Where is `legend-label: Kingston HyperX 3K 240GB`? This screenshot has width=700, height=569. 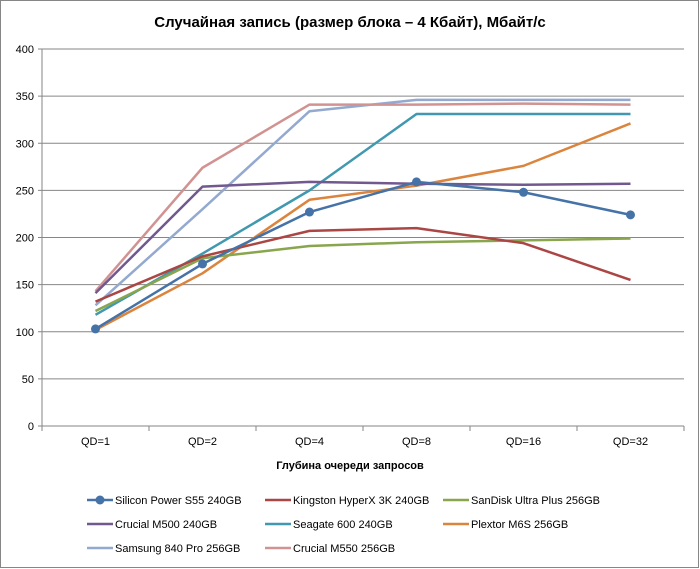 legend-label: Kingston HyperX 3K 240GB is located at coordinates (361, 501).